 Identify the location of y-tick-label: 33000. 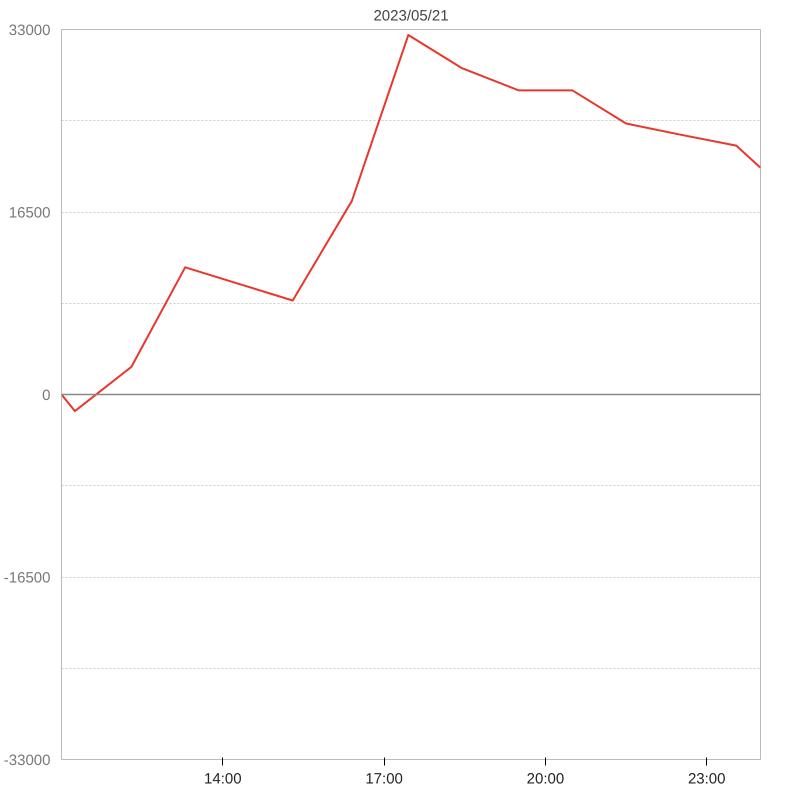
(29, 30).